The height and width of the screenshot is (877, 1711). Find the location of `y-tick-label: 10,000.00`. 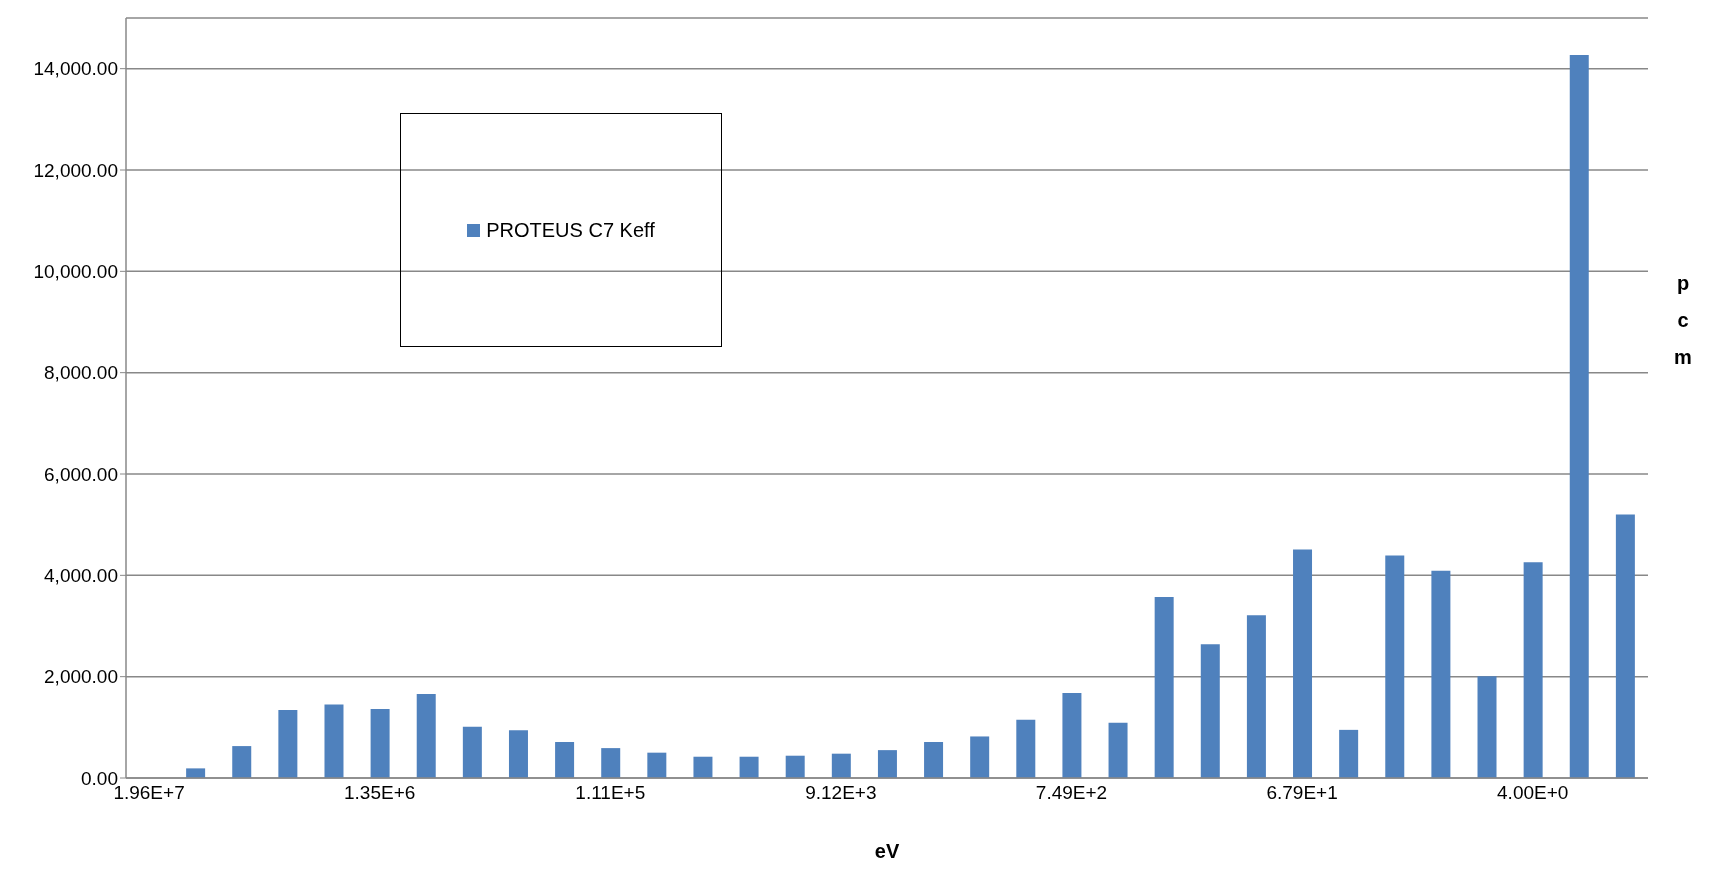

y-tick-label: 10,000.00 is located at coordinates (75, 272).